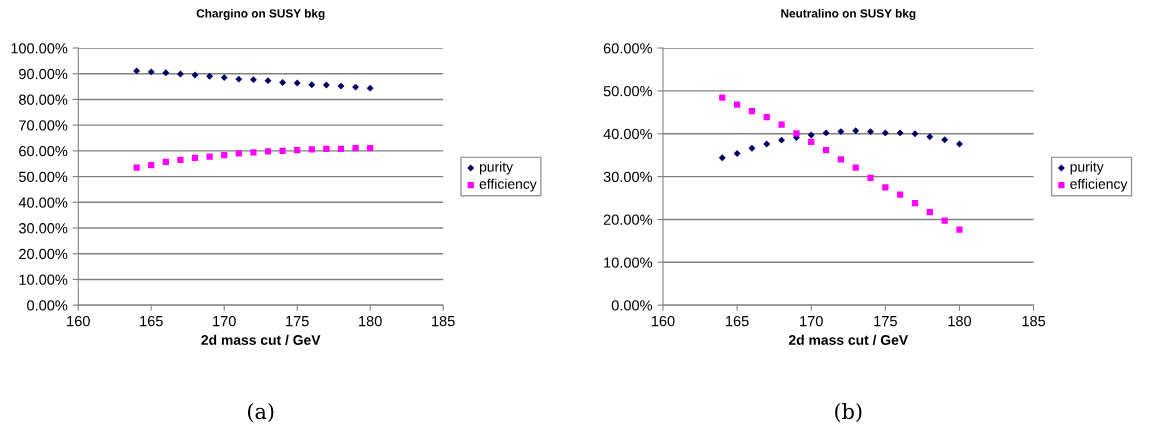  Describe the element at coordinates (43, 74) in the screenshot. I see `y-tick-label: 90.00%` at that location.